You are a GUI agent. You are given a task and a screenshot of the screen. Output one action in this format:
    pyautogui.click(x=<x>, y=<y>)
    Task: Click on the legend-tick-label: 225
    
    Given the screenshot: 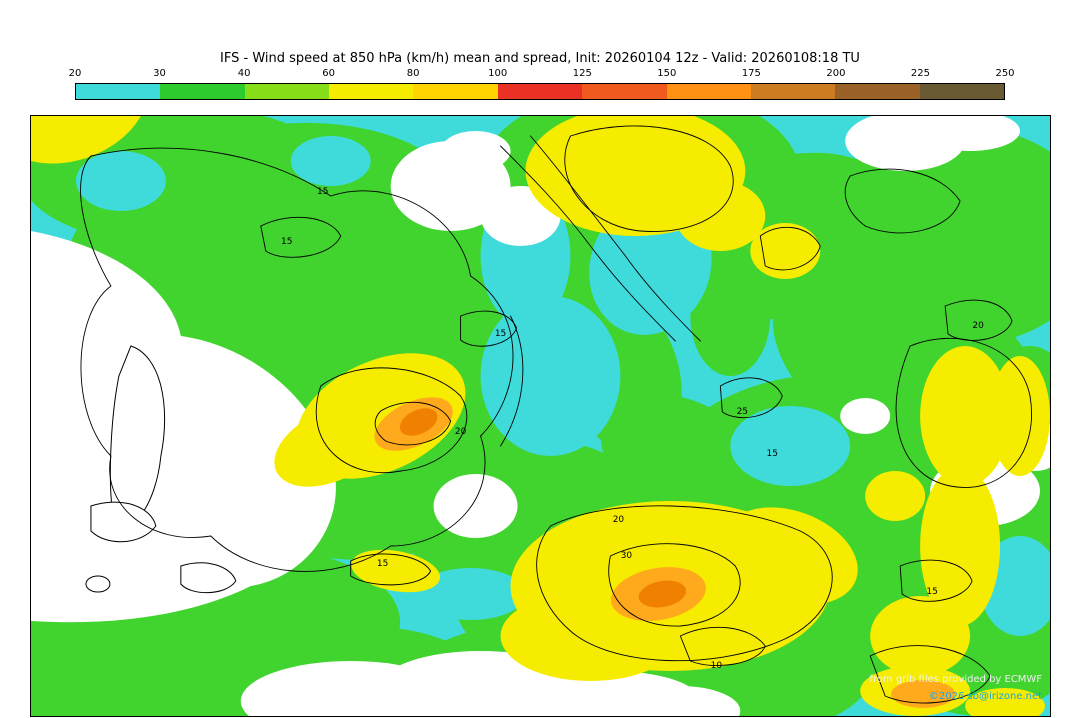 What is the action you would take?
    pyautogui.click(x=920, y=73)
    